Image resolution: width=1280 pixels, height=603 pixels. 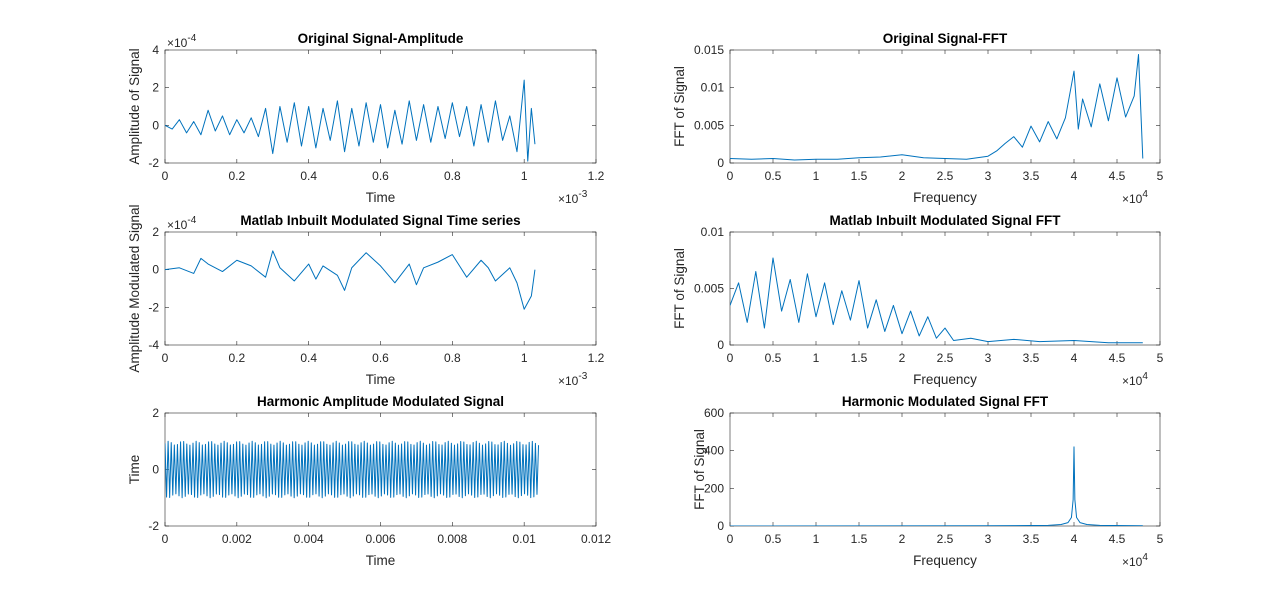 I want to click on y-tick-label: 600, so click(x=714, y=413).